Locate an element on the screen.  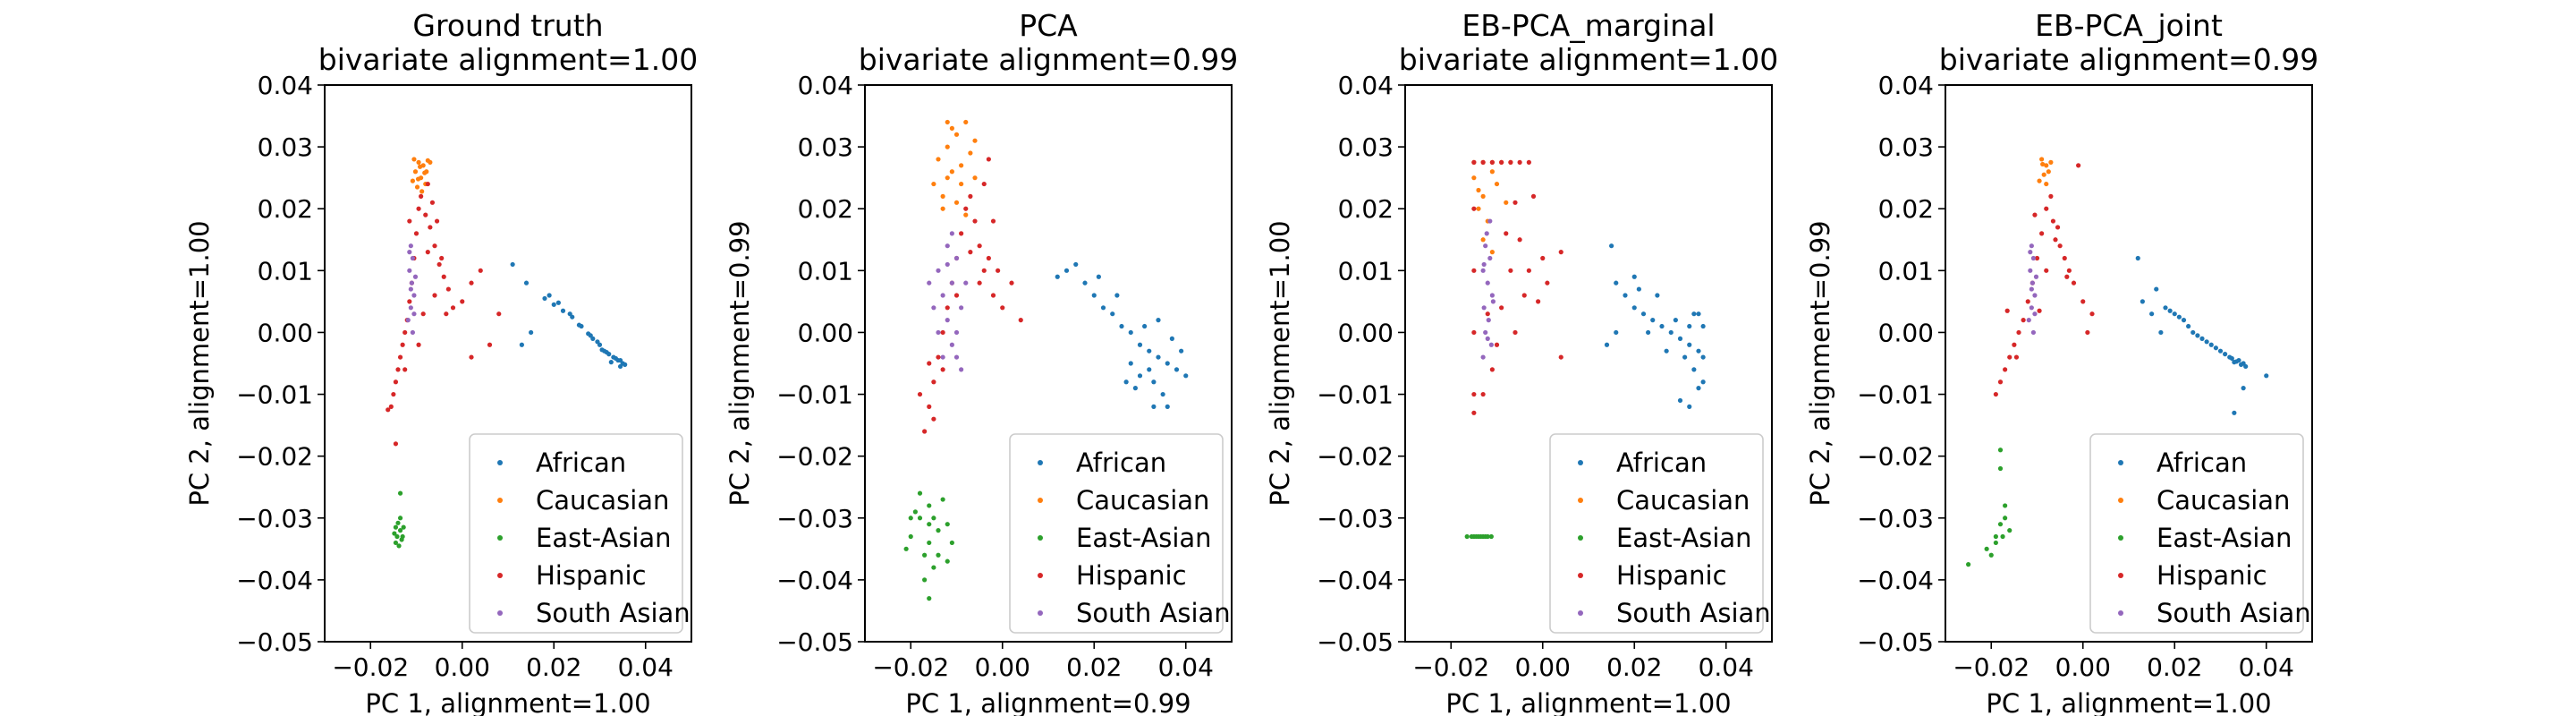
panel-title-line2: bivariate alignment=1.00 is located at coordinates (508, 59).